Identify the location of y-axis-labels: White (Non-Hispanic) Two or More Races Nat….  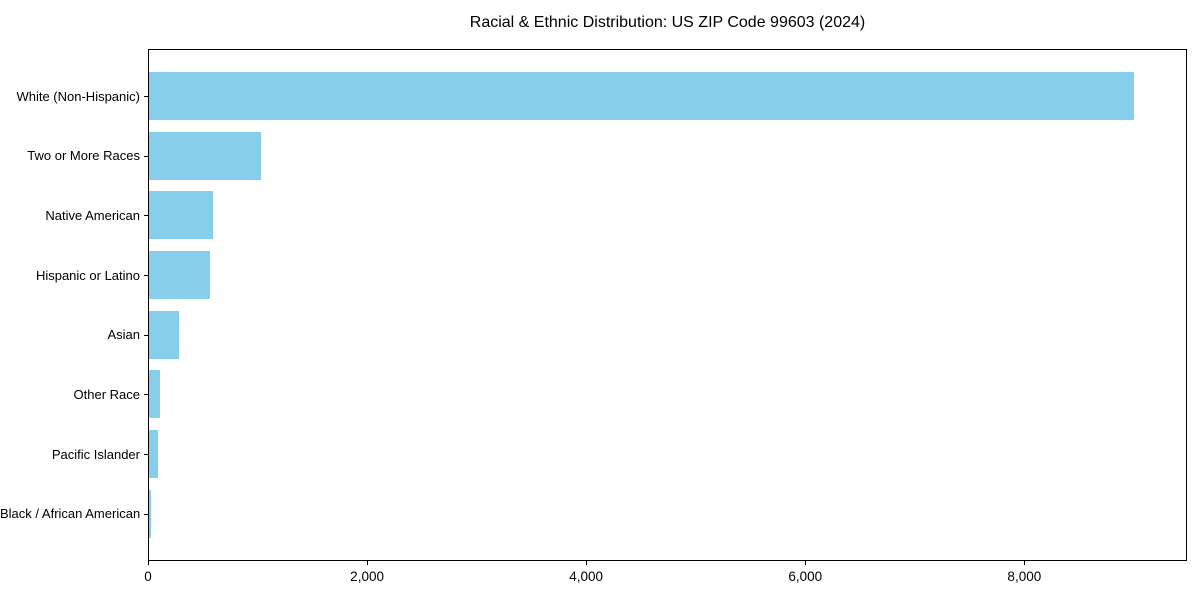
(70, 305).